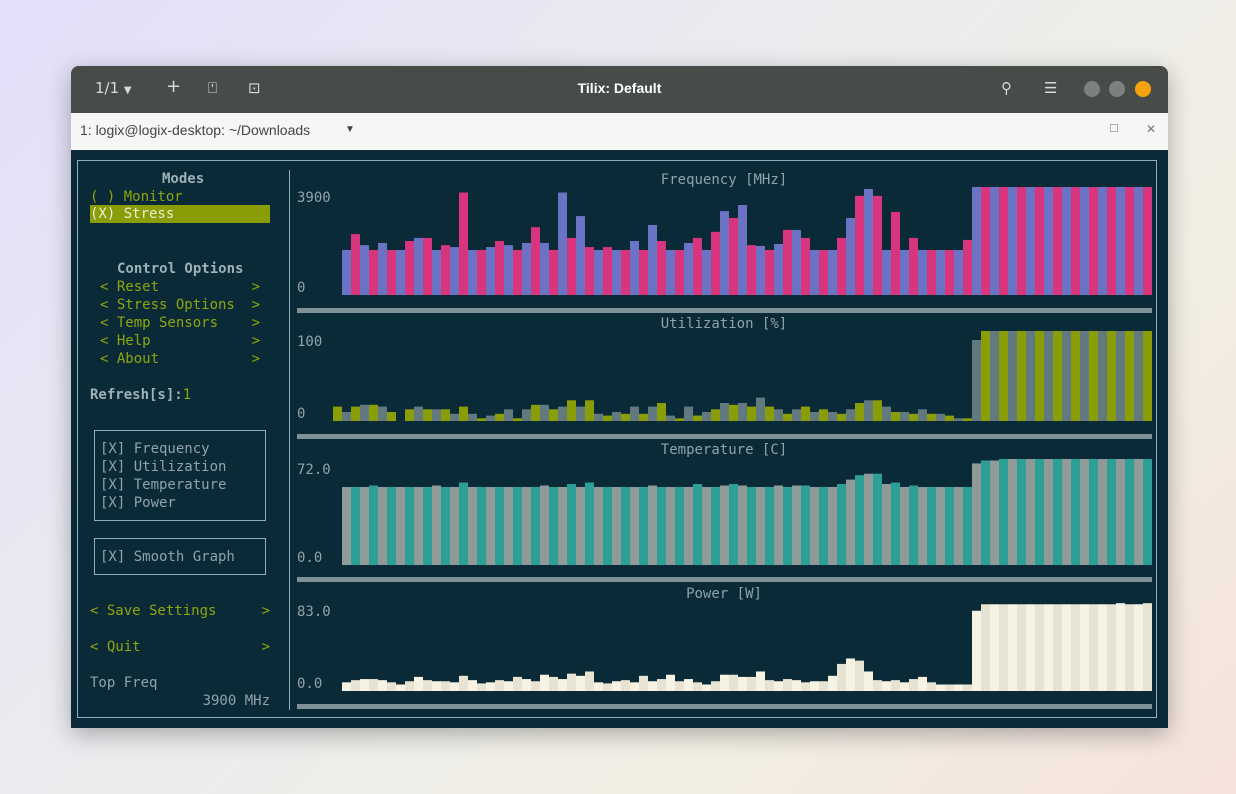 The image size is (1236, 794). I want to click on toggle-smooth-graph: [X] Smooth Graph, so click(167, 557).